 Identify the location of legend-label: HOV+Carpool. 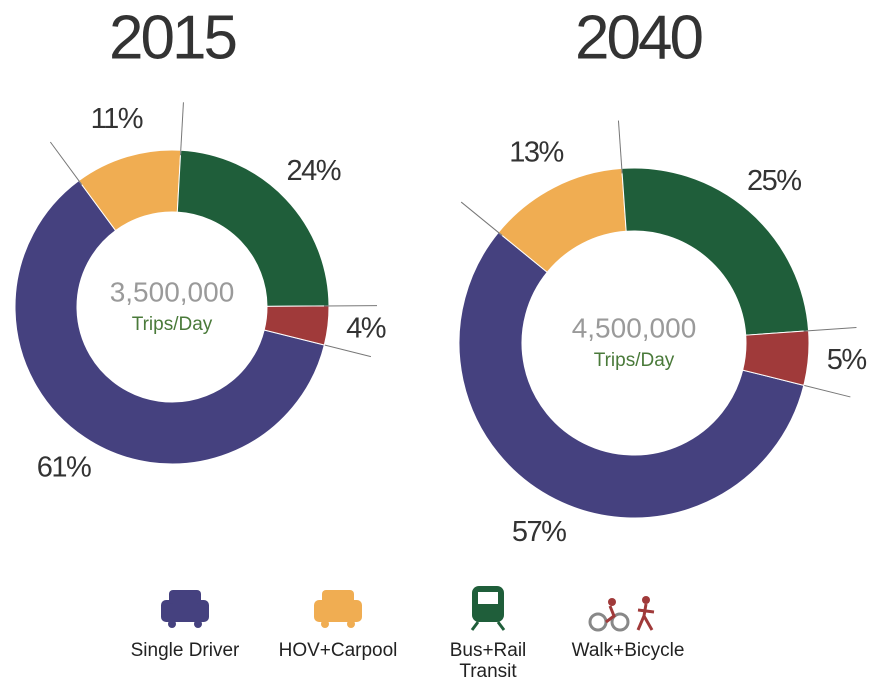
(338, 650).